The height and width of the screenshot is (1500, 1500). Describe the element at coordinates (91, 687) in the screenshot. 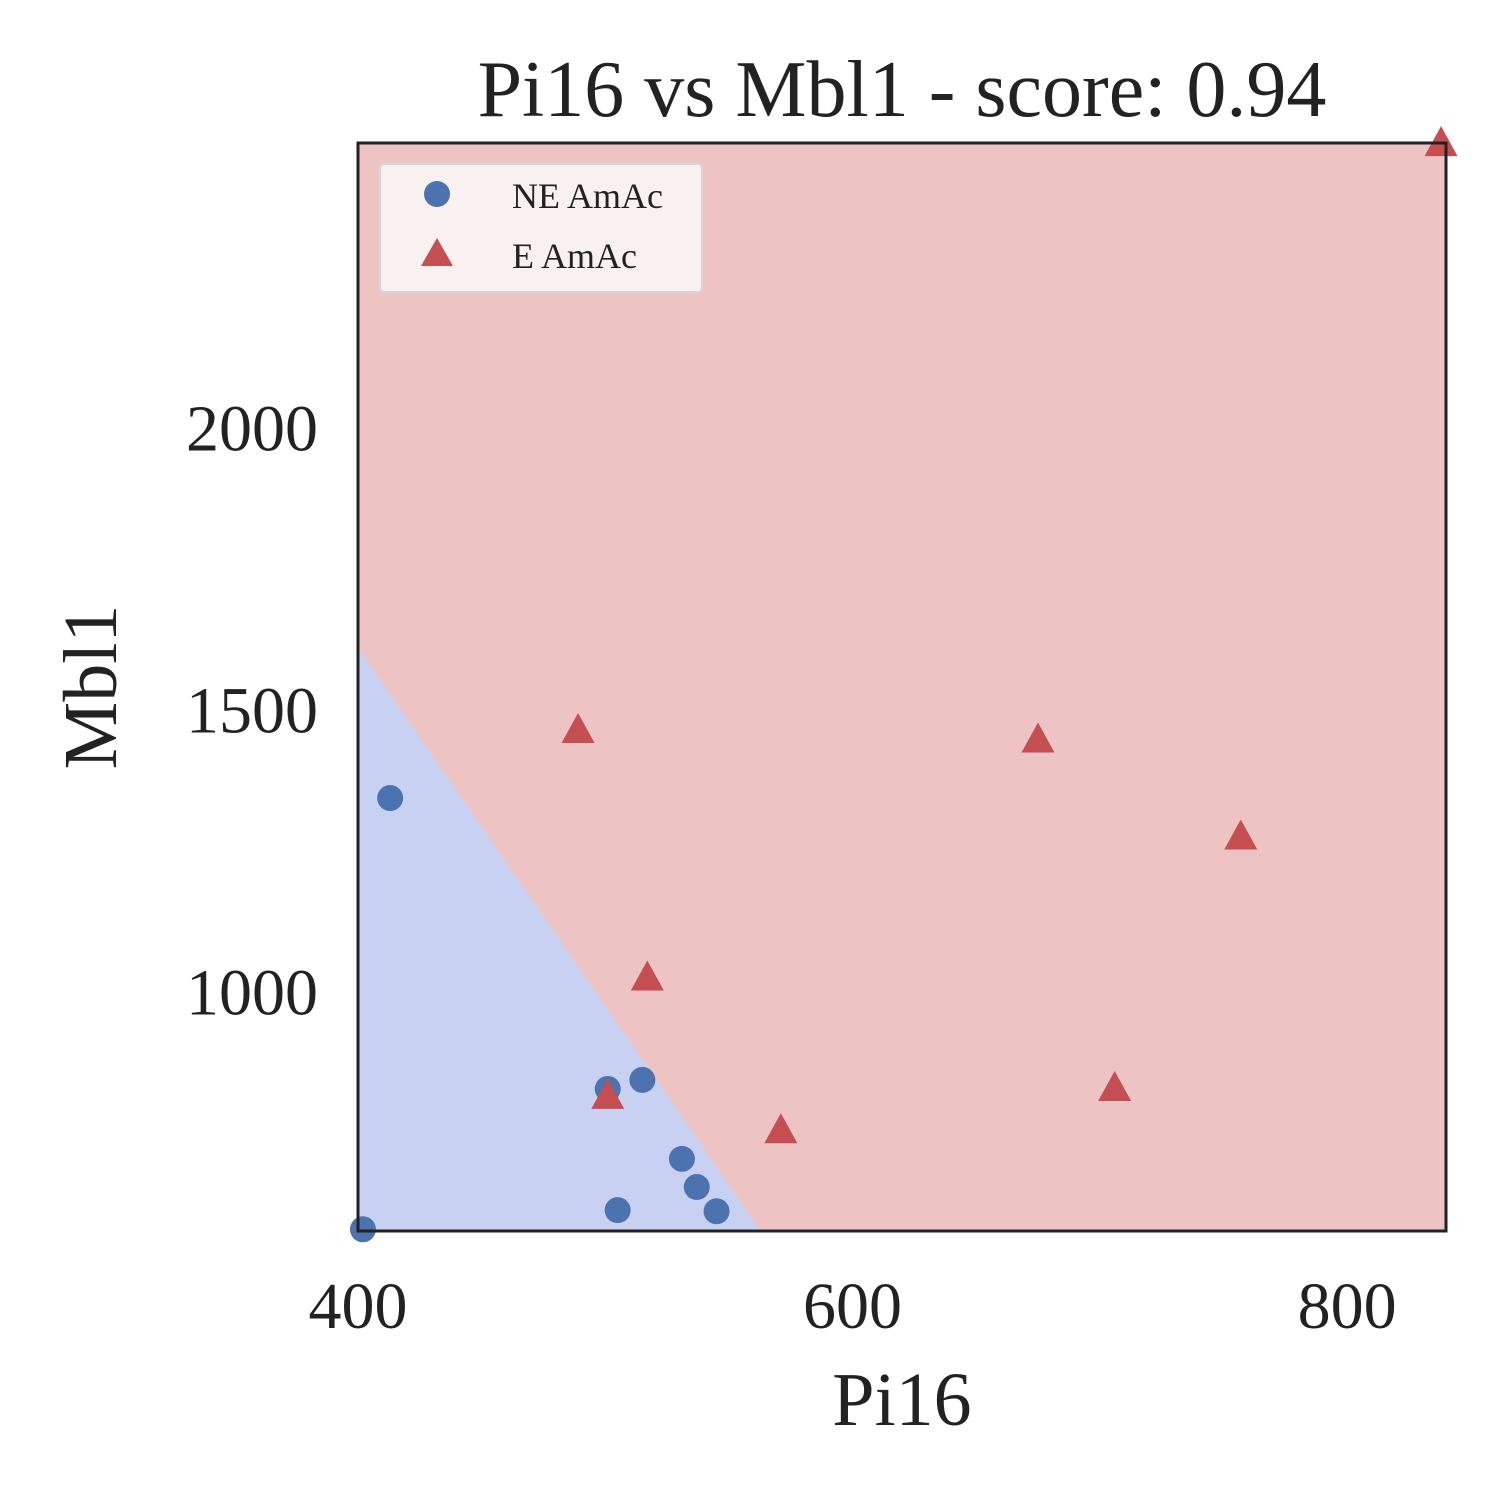

I see `y-axis-label: Mbl1` at that location.